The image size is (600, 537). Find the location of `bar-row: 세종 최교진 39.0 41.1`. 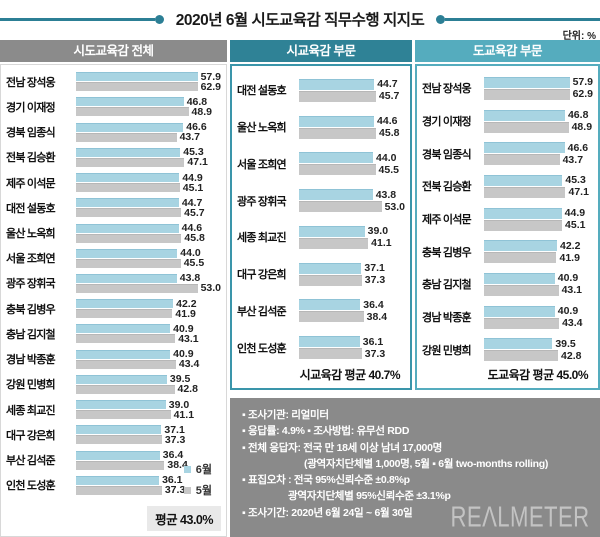

bar-row: 세종 최교진 39.0 41.1 is located at coordinates (113, 409).